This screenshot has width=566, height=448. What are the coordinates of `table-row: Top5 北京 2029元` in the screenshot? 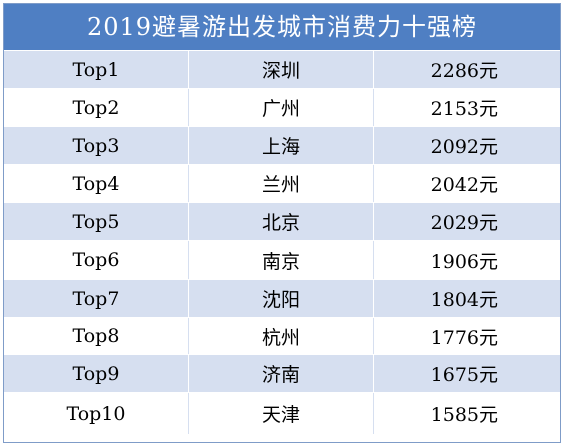 It's located at (282, 222).